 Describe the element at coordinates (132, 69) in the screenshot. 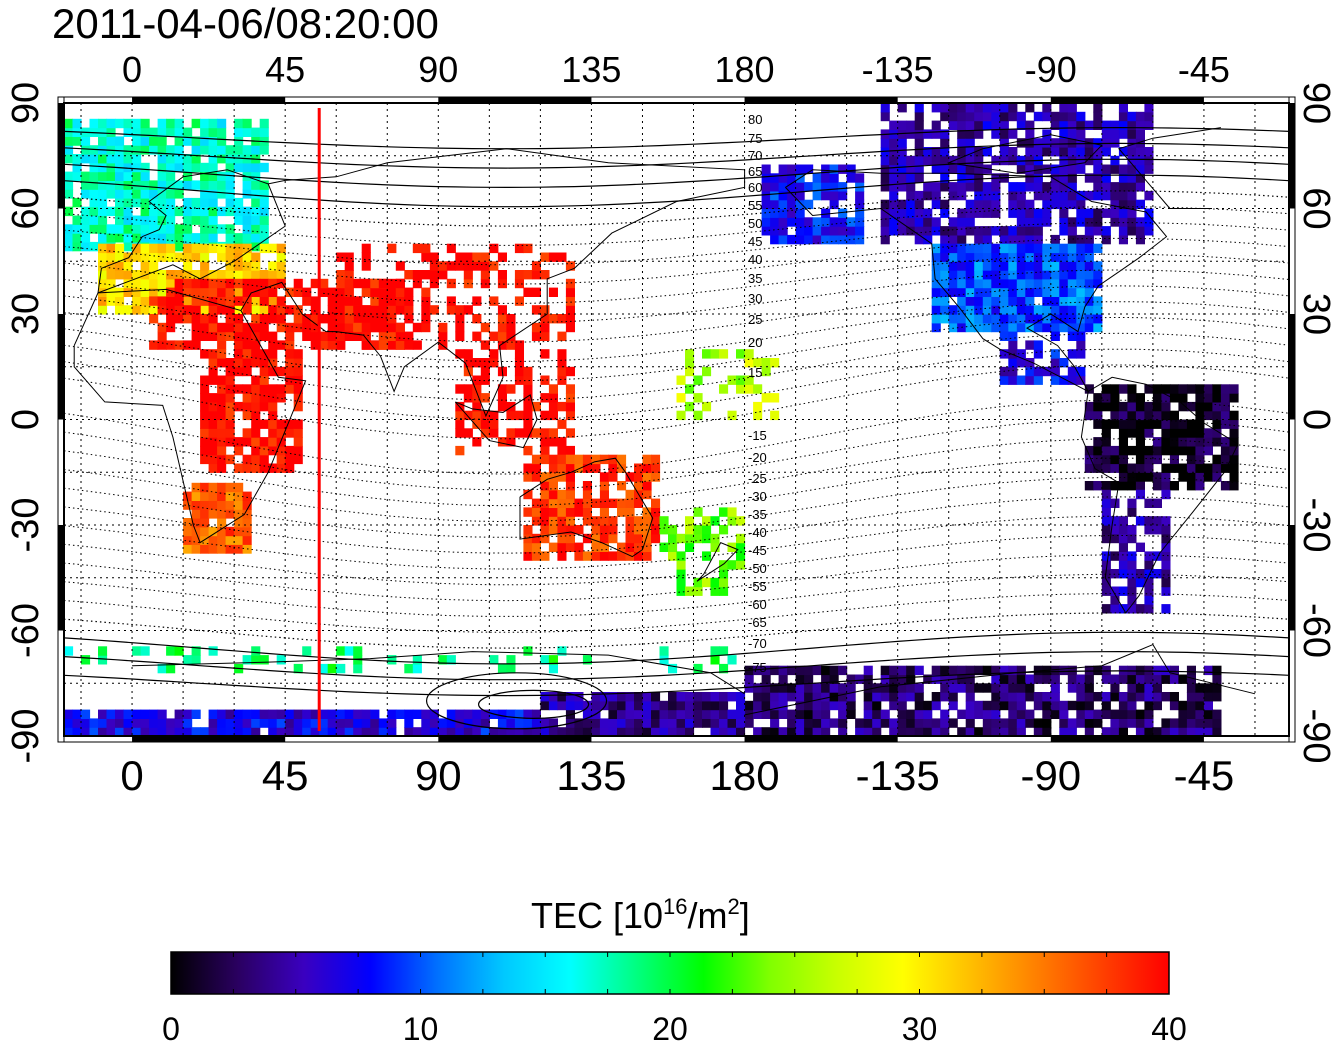

I see `x-tick-label: 0` at that location.